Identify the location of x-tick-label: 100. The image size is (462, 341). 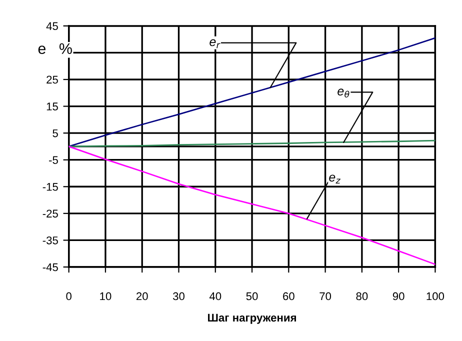
(435, 296).